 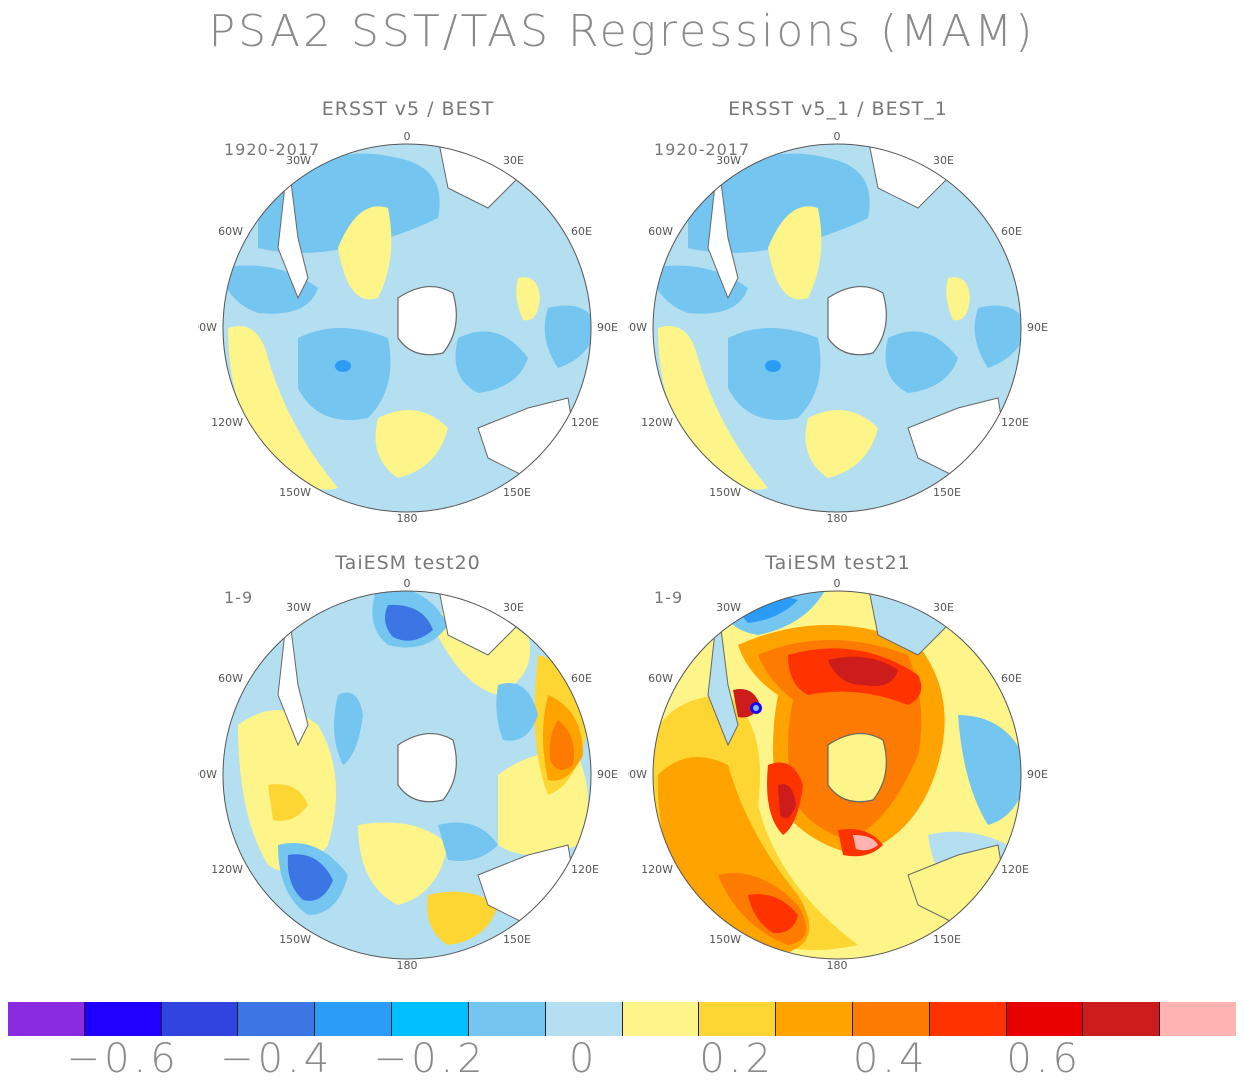 What do you see at coordinates (408, 563) in the screenshot?
I see `panel-title: TaiESM test20` at bounding box center [408, 563].